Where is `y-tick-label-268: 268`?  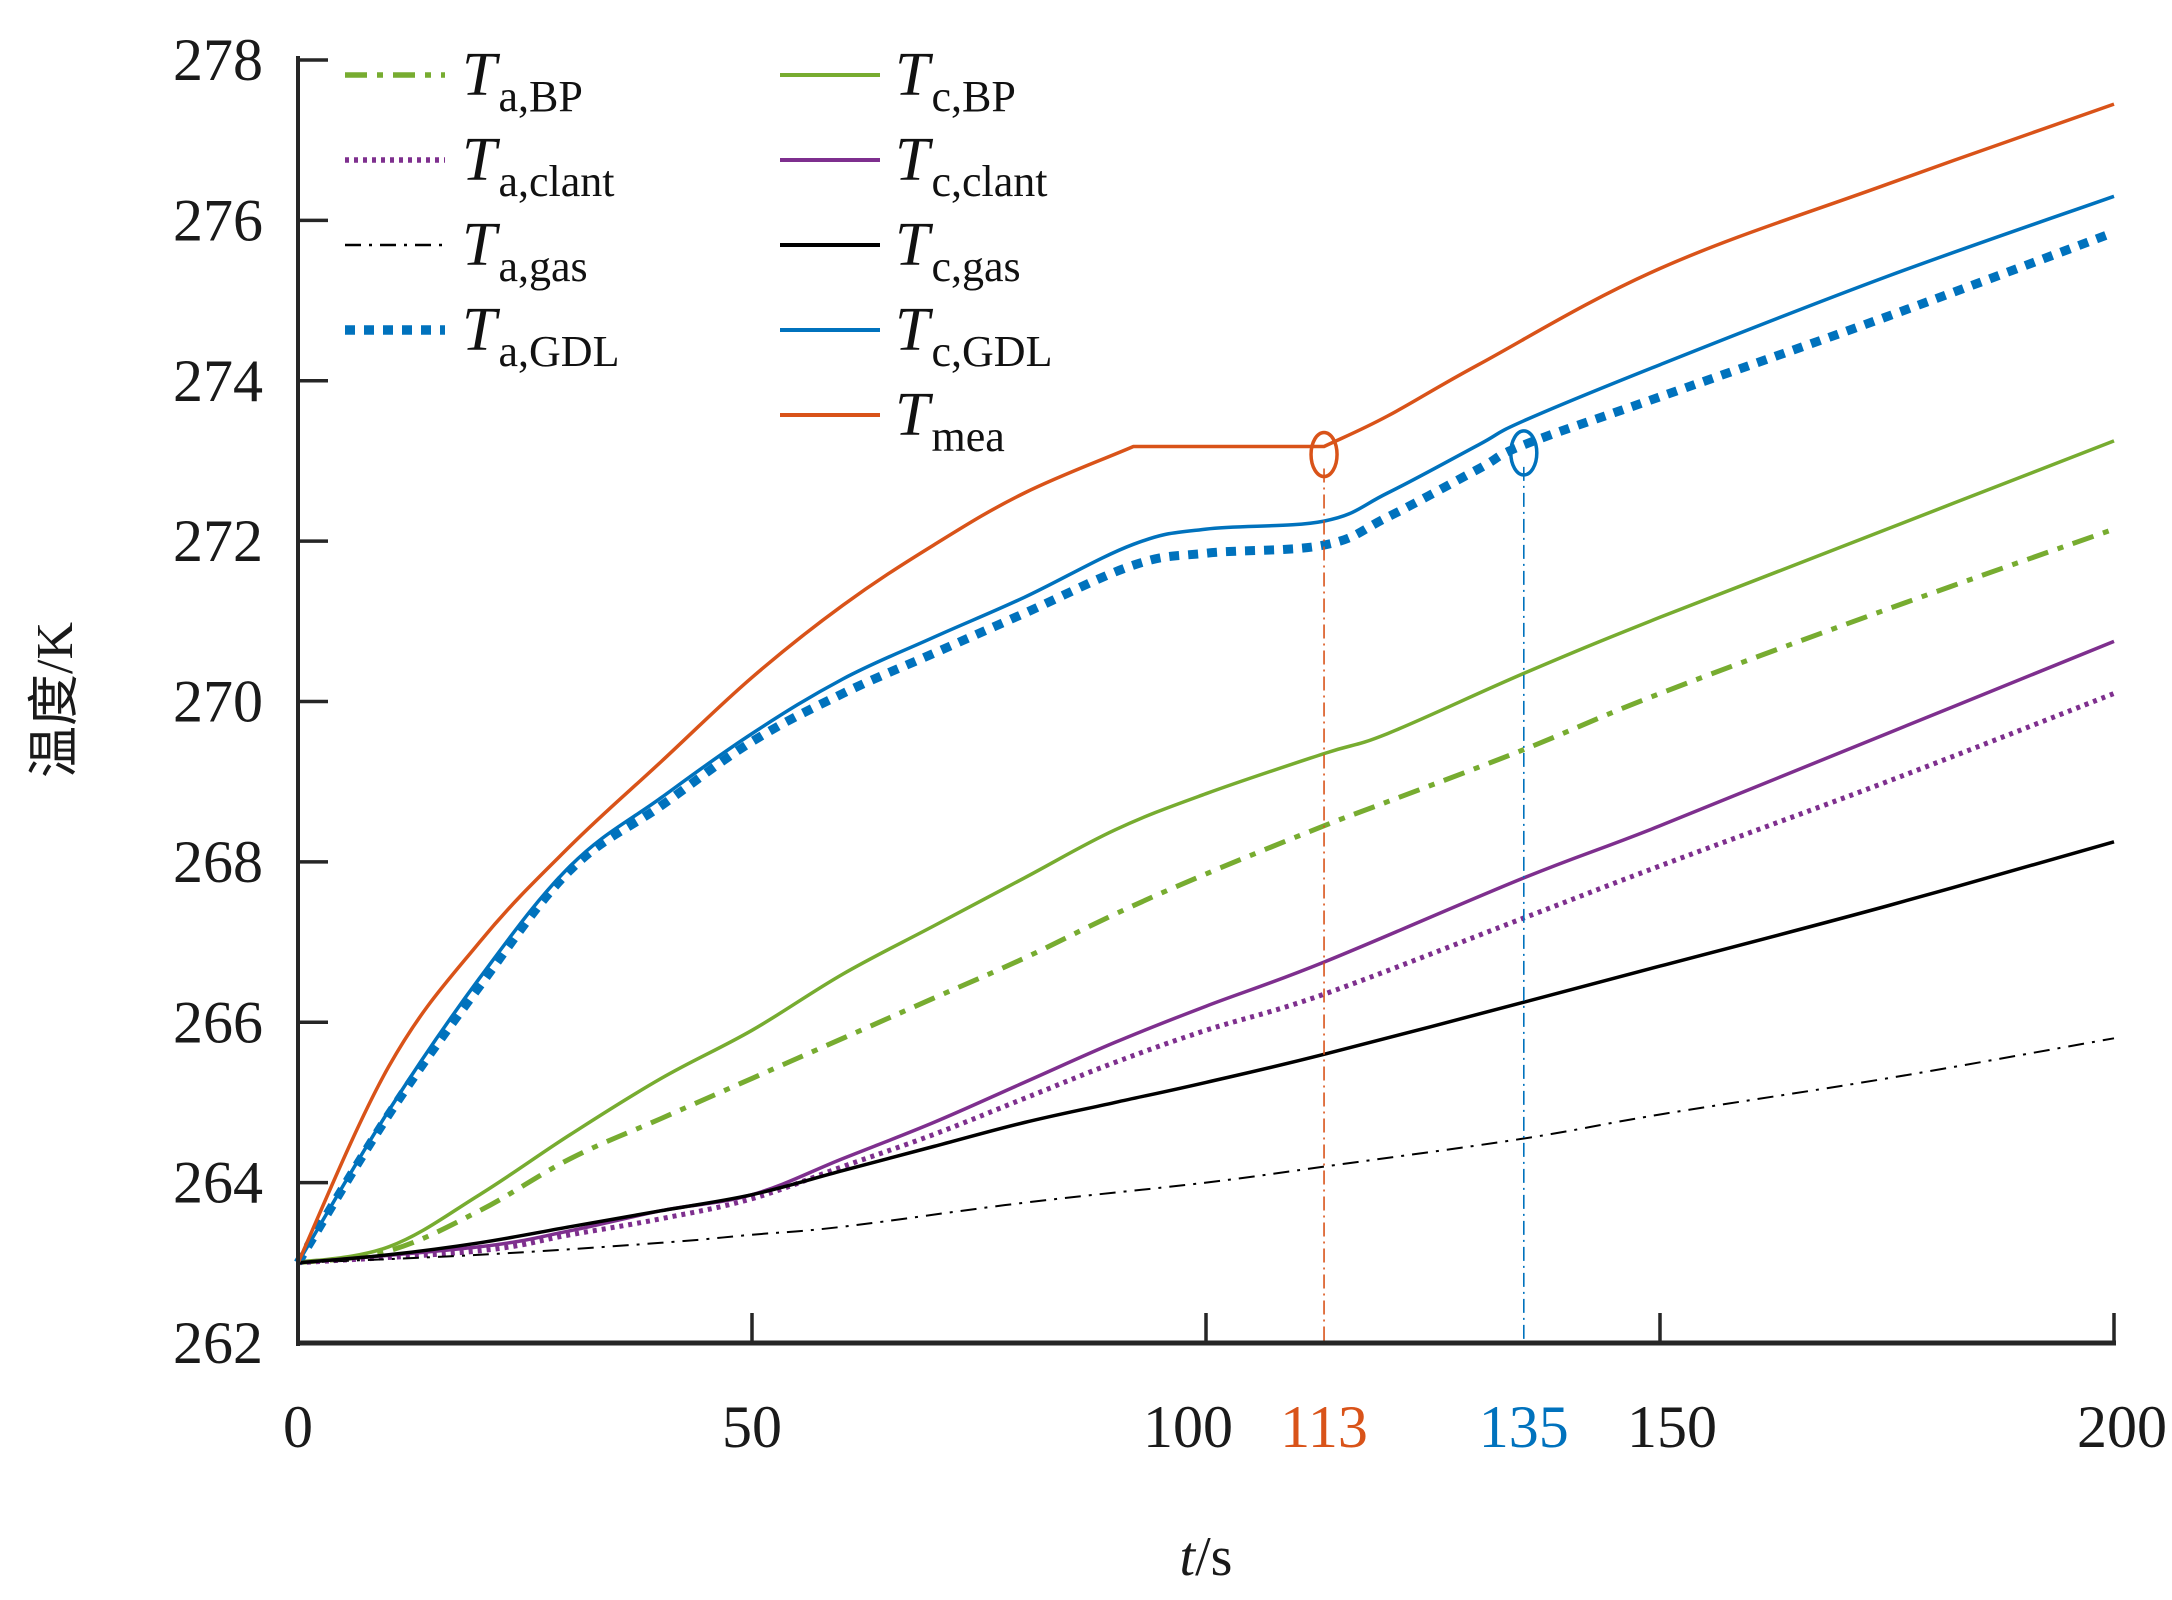
y-tick-label-268: 268 is located at coordinates (218, 862).